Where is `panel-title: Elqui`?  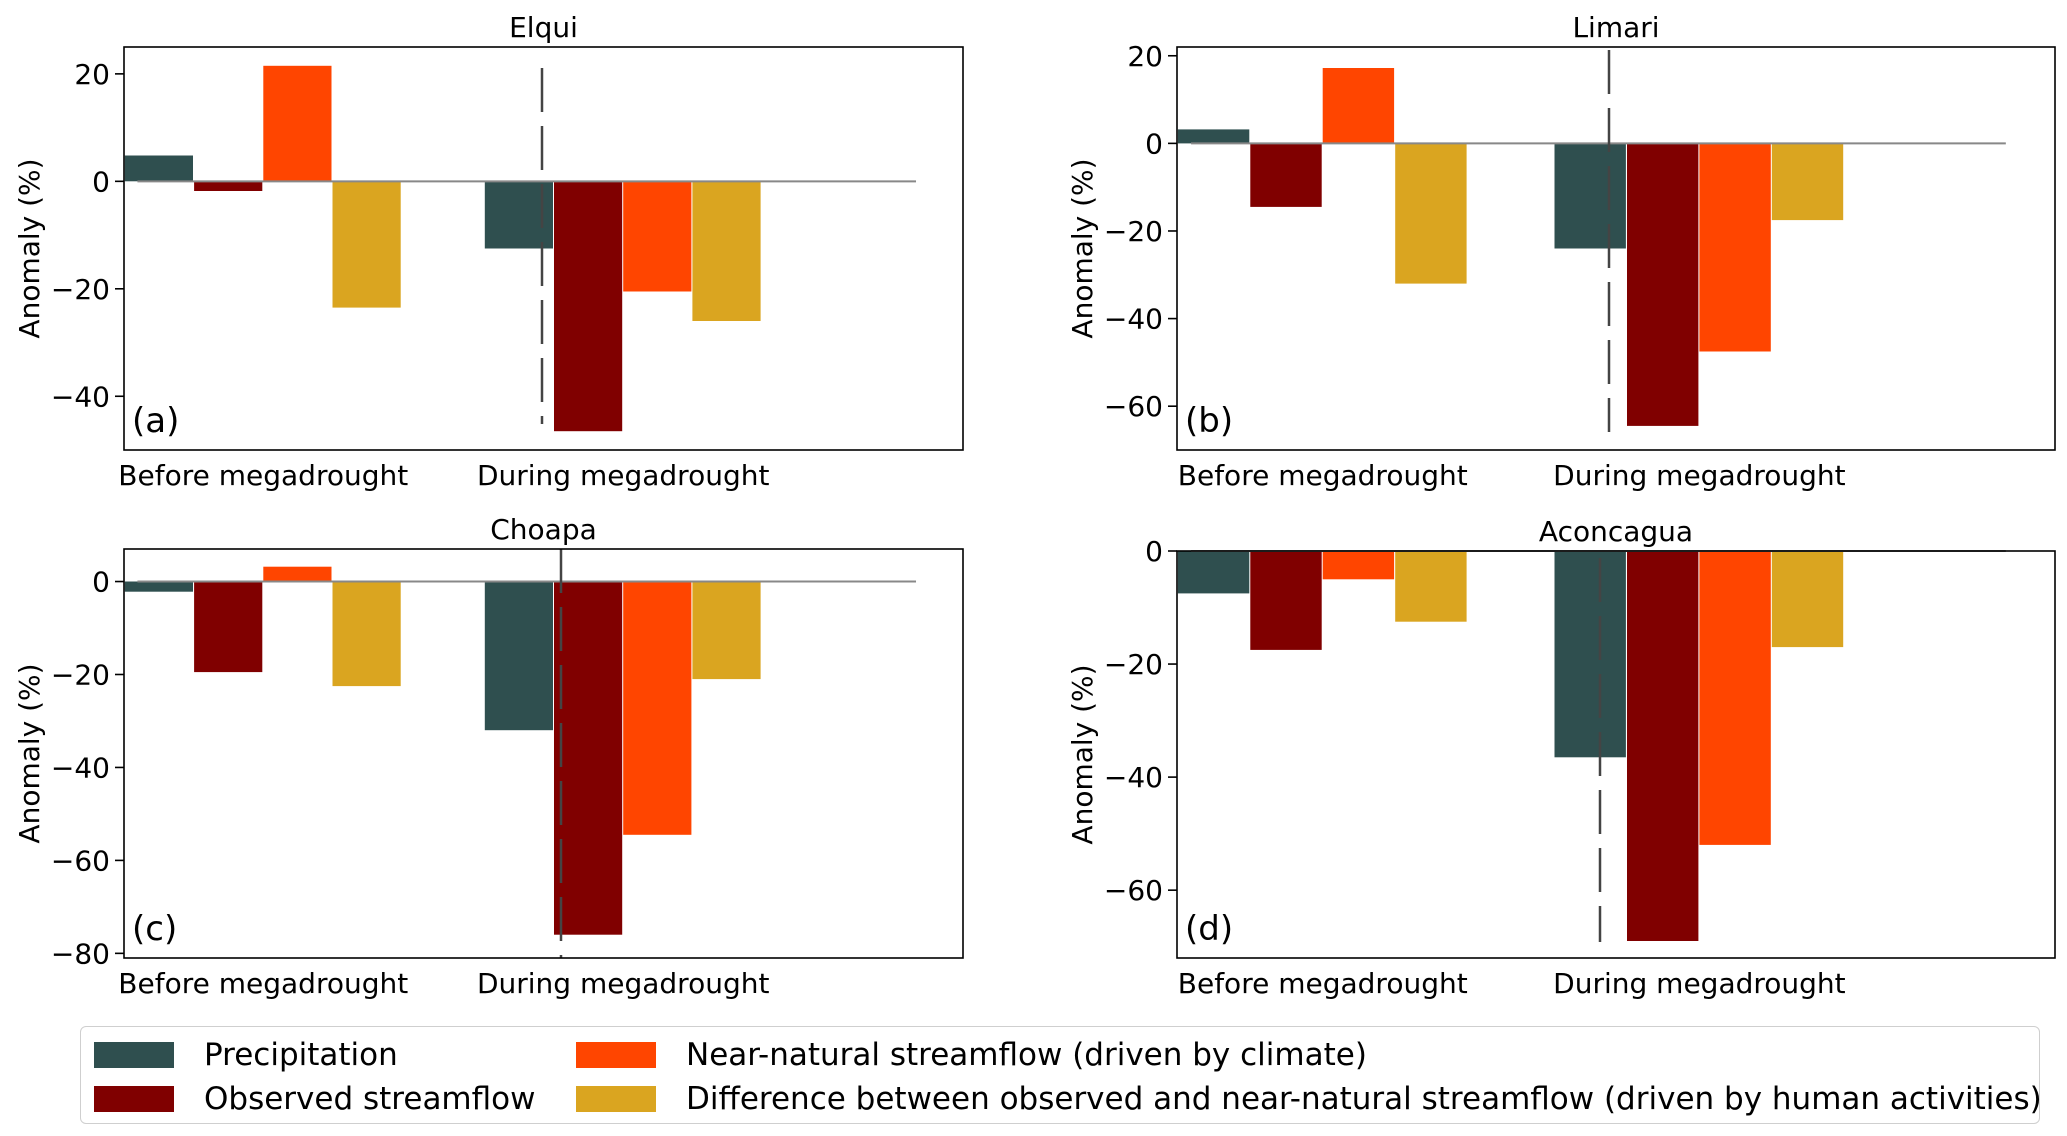 panel-title: Elqui is located at coordinates (543, 27).